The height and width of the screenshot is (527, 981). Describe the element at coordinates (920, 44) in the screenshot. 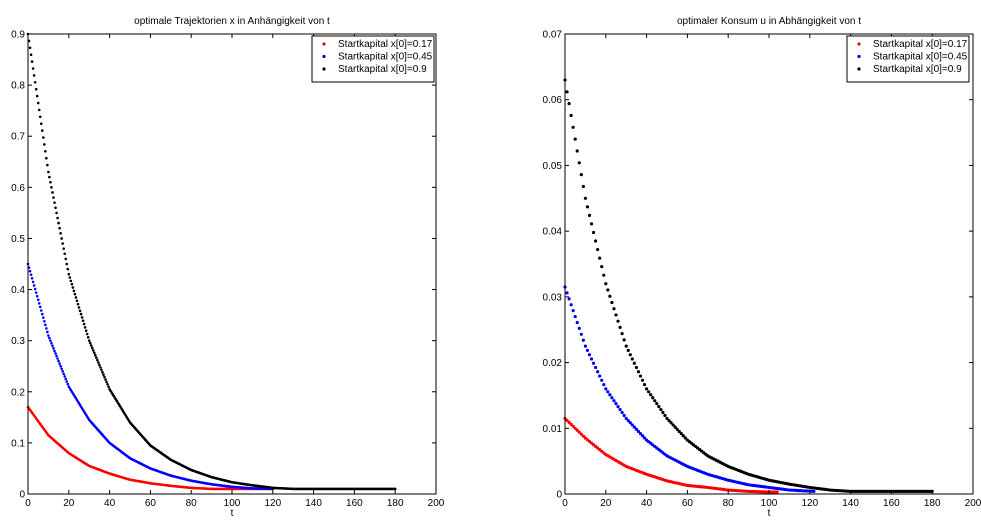

I see `legend-label: Startkapital x[0]=0.17` at that location.